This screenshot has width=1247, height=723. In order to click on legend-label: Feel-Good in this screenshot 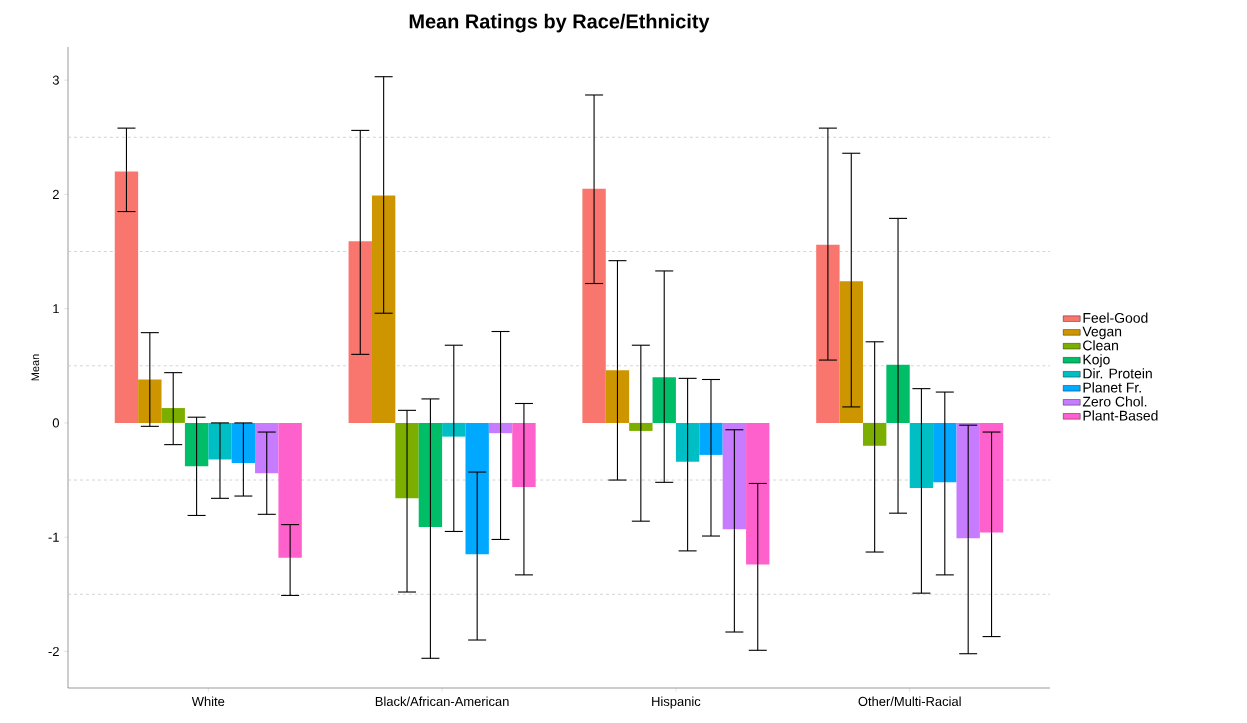, I will do `click(1115, 317)`.